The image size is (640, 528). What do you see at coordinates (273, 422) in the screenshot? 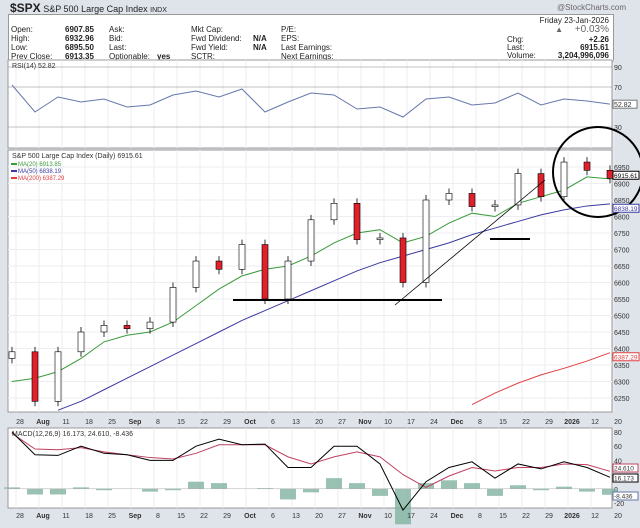
I see `x-tick: 6` at bounding box center [273, 422].